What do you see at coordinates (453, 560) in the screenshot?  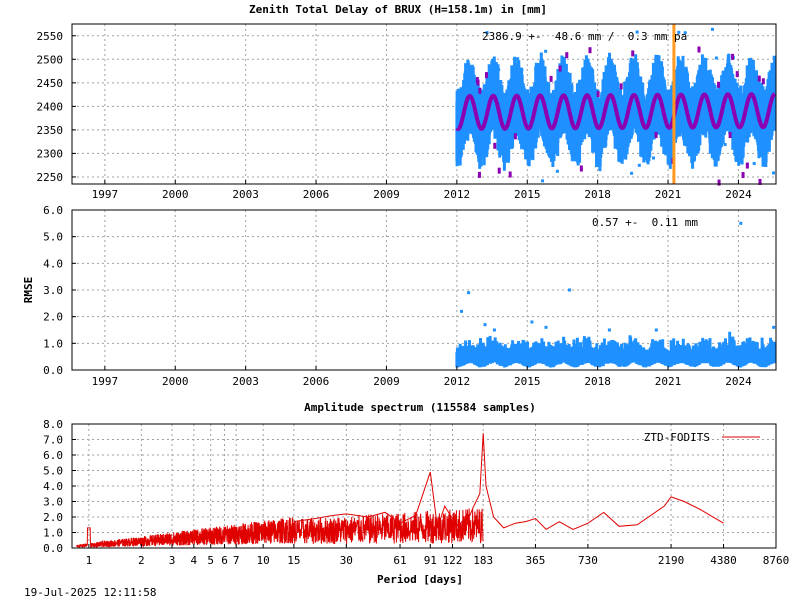 I see `spectrum-xtick-label: 122` at bounding box center [453, 560].